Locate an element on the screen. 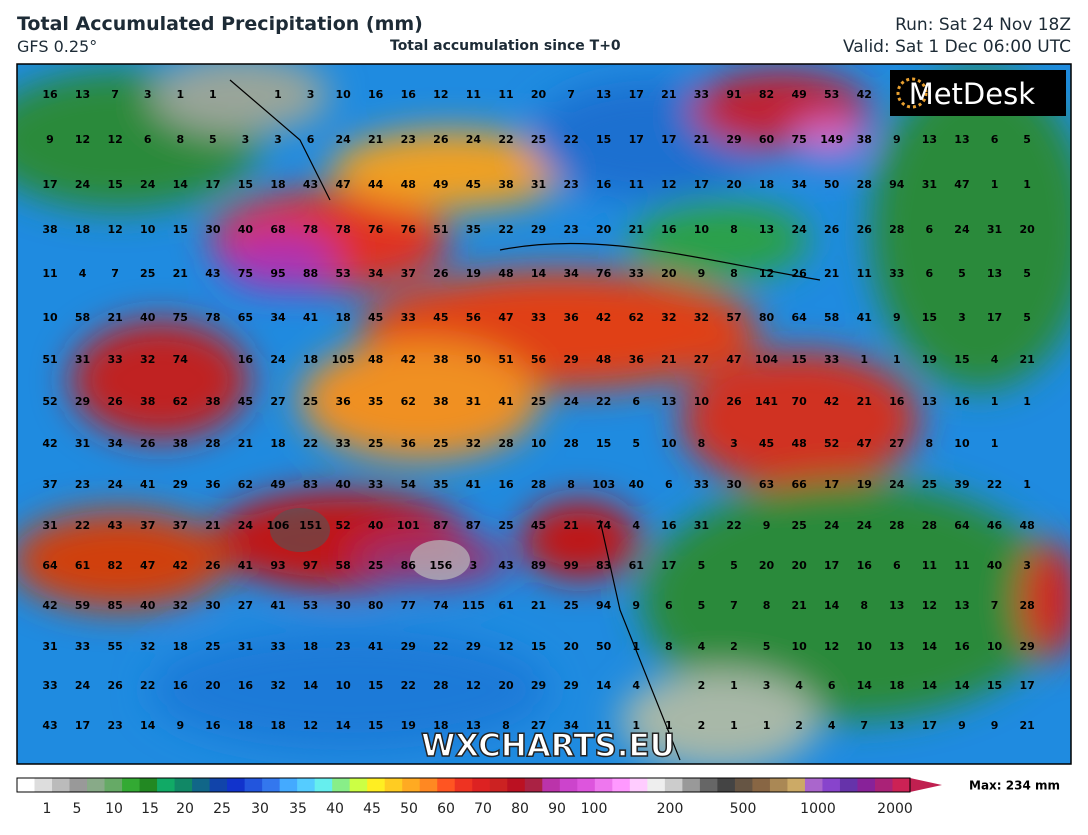 This screenshot has width=1088, height=835. grid-value: 34 is located at coordinates (571, 273).